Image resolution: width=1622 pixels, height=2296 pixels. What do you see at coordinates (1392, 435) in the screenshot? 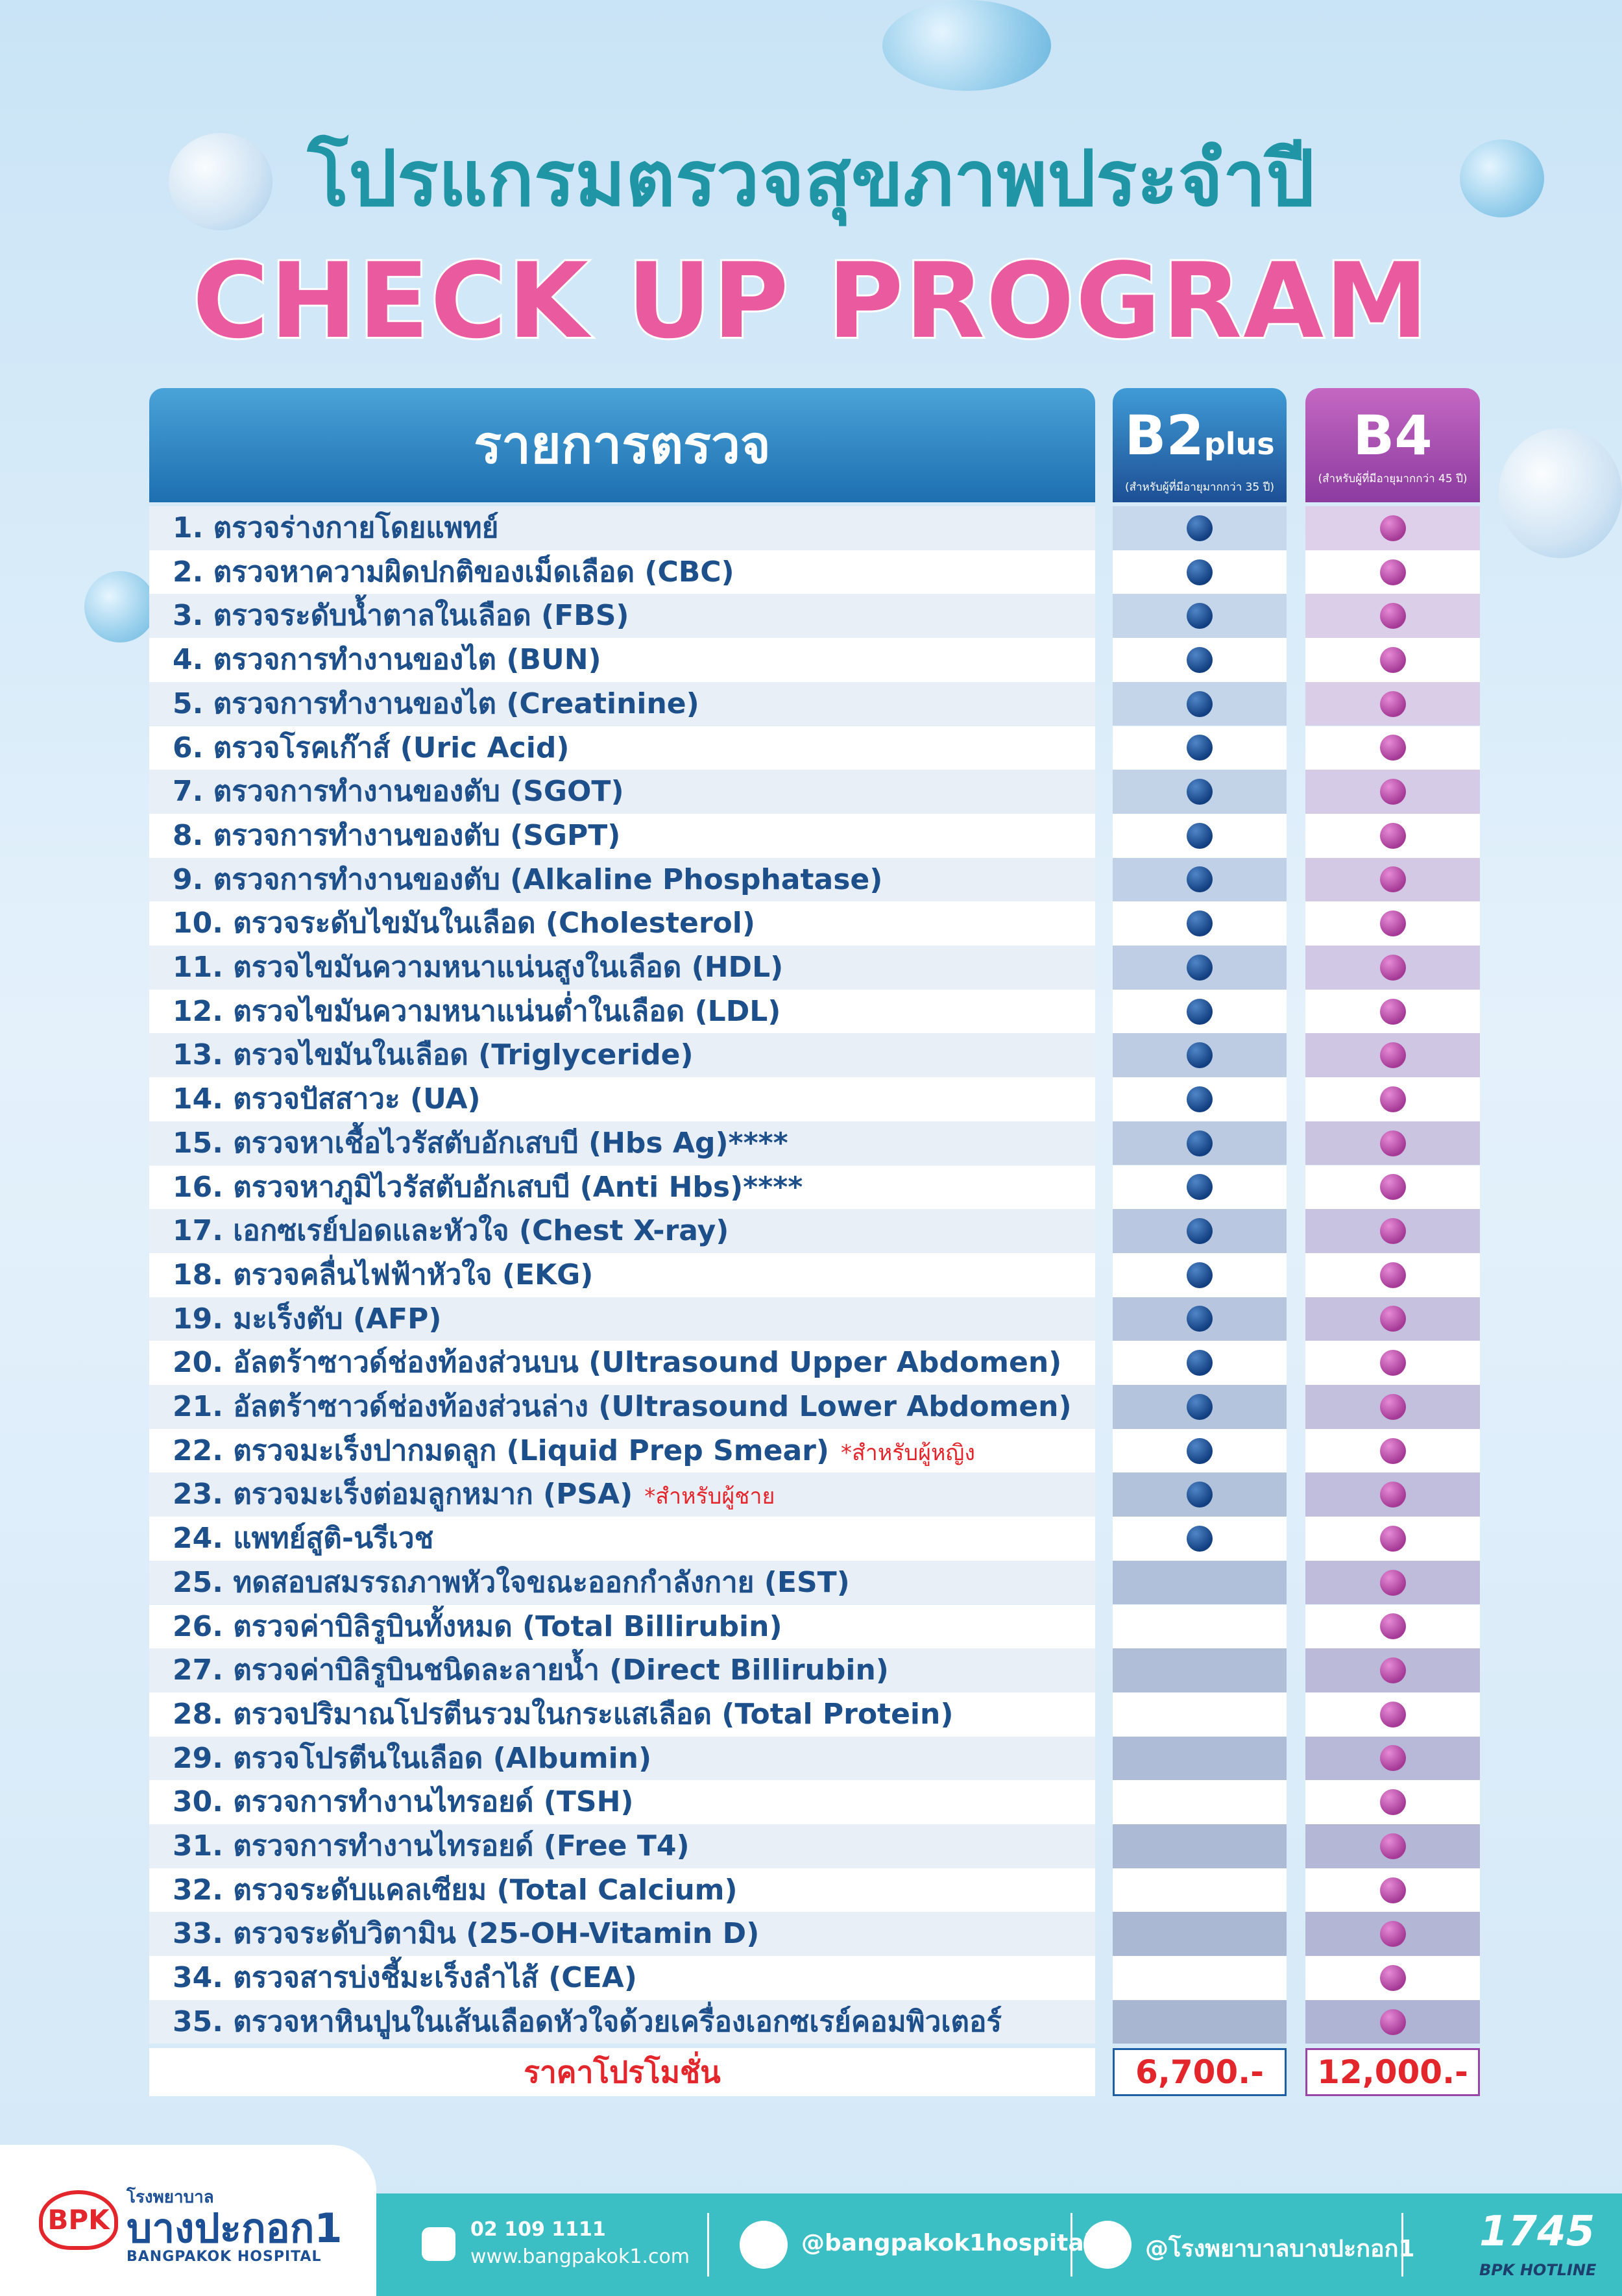
I see `package-name: B4` at bounding box center [1392, 435].